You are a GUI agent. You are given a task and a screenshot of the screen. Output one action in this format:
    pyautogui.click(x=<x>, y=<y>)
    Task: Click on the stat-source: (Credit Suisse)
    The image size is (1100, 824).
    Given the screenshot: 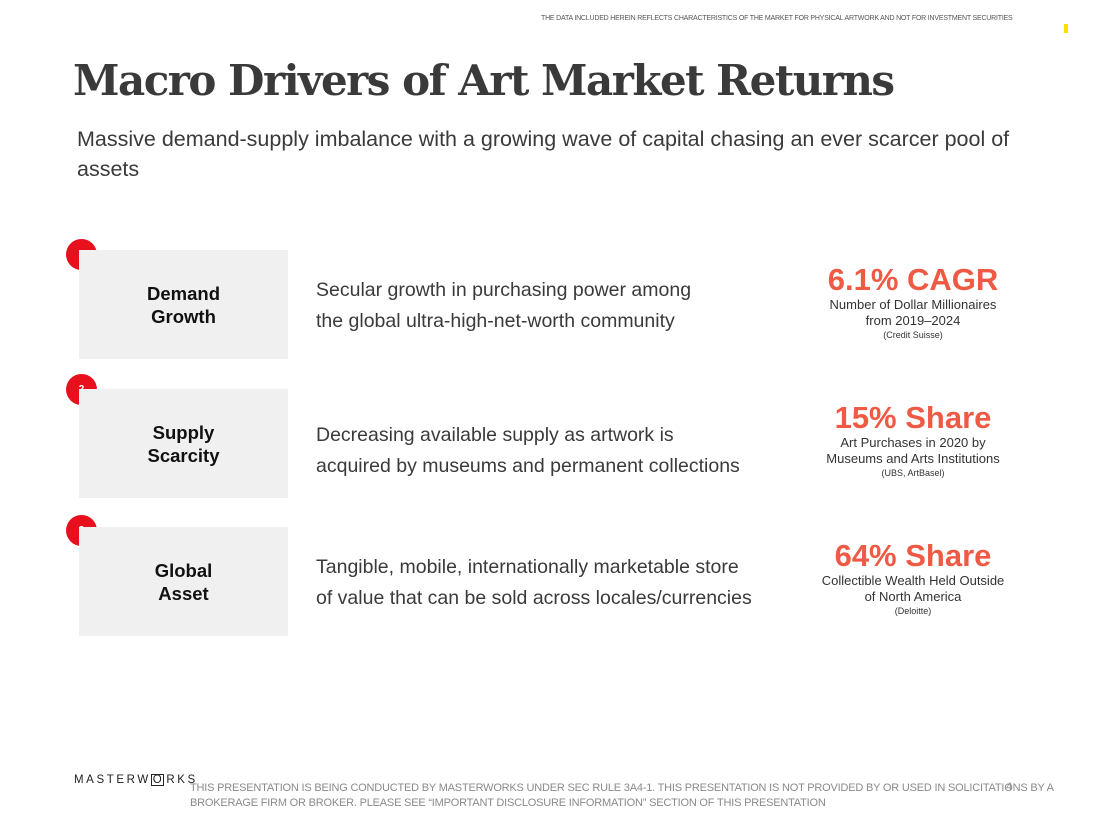 What is the action you would take?
    pyautogui.click(x=913, y=335)
    